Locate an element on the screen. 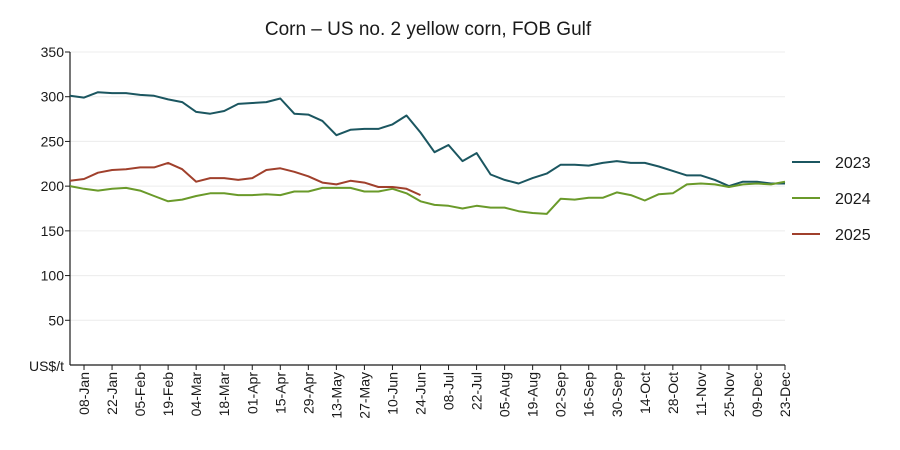 This screenshot has width=900, height=450. x-tick-label: 16-Sep is located at coordinates (589, 394).